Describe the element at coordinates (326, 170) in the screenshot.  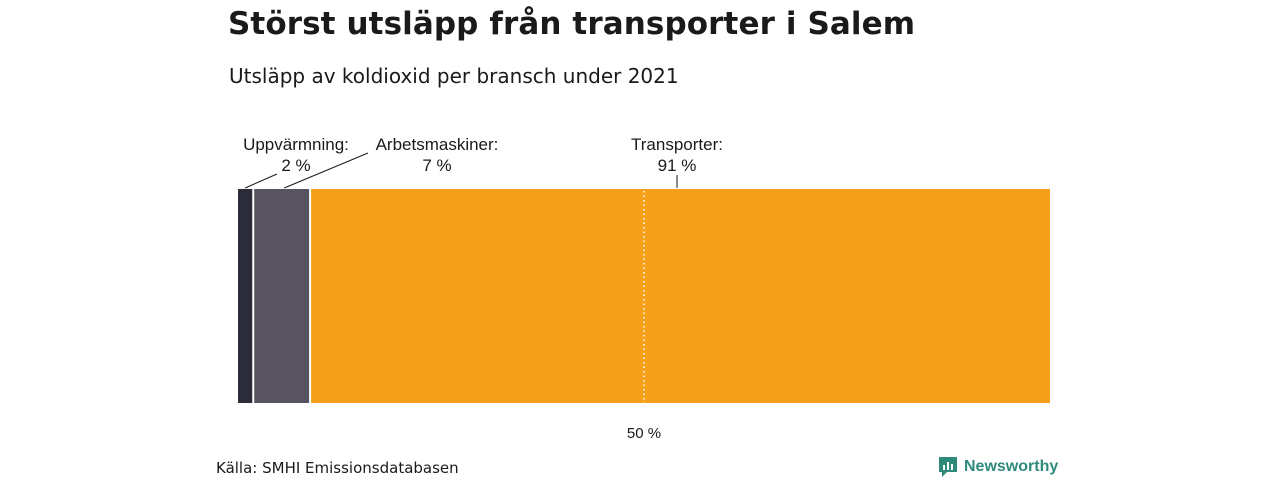
I see `leader-line-arbetsmaskiner` at that location.